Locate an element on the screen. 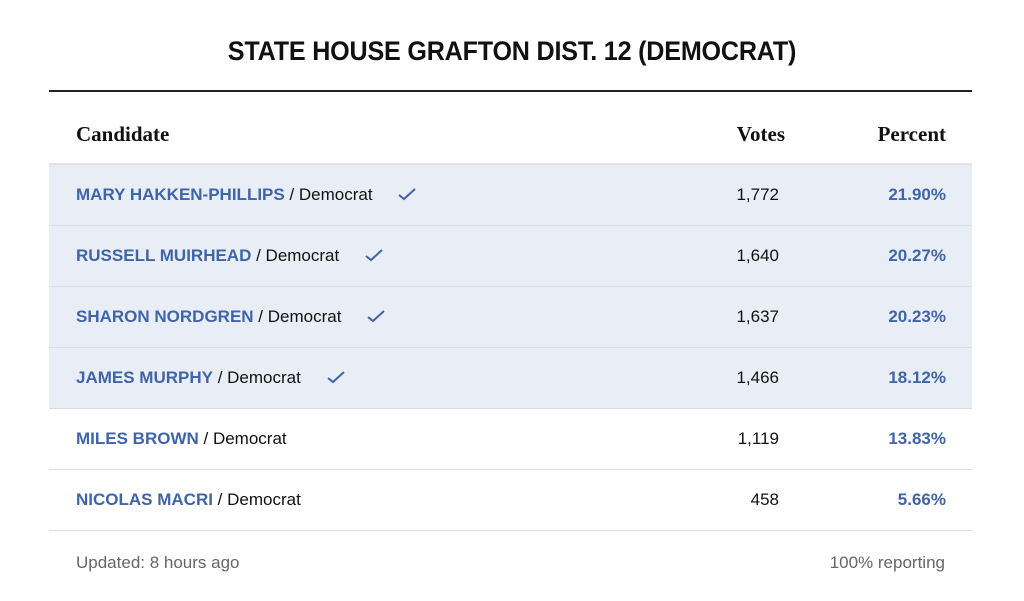 The height and width of the screenshot is (601, 1024). percent-cell: 20.23% is located at coordinates (917, 316).